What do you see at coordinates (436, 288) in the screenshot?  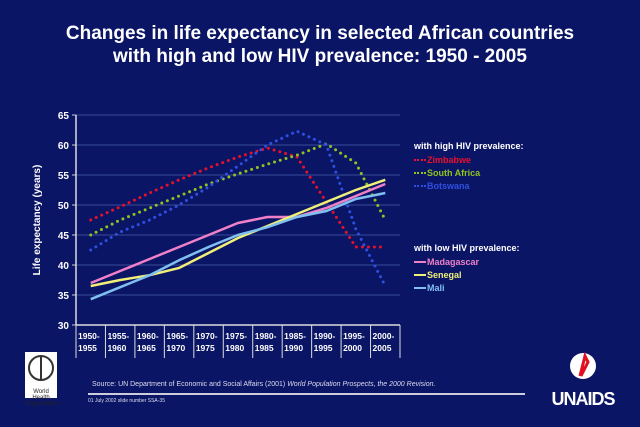 I see `legend-label: Mali` at bounding box center [436, 288].